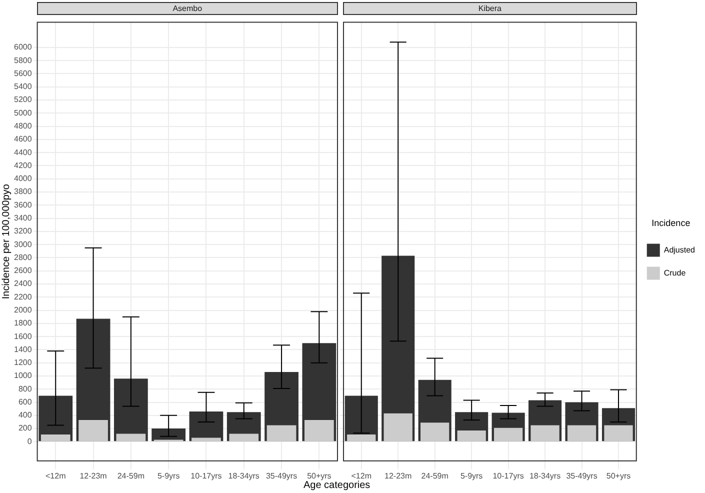 The height and width of the screenshot is (493, 705). Describe the element at coordinates (336, 485) in the screenshot. I see `x-axis-title: Age categories` at that location.